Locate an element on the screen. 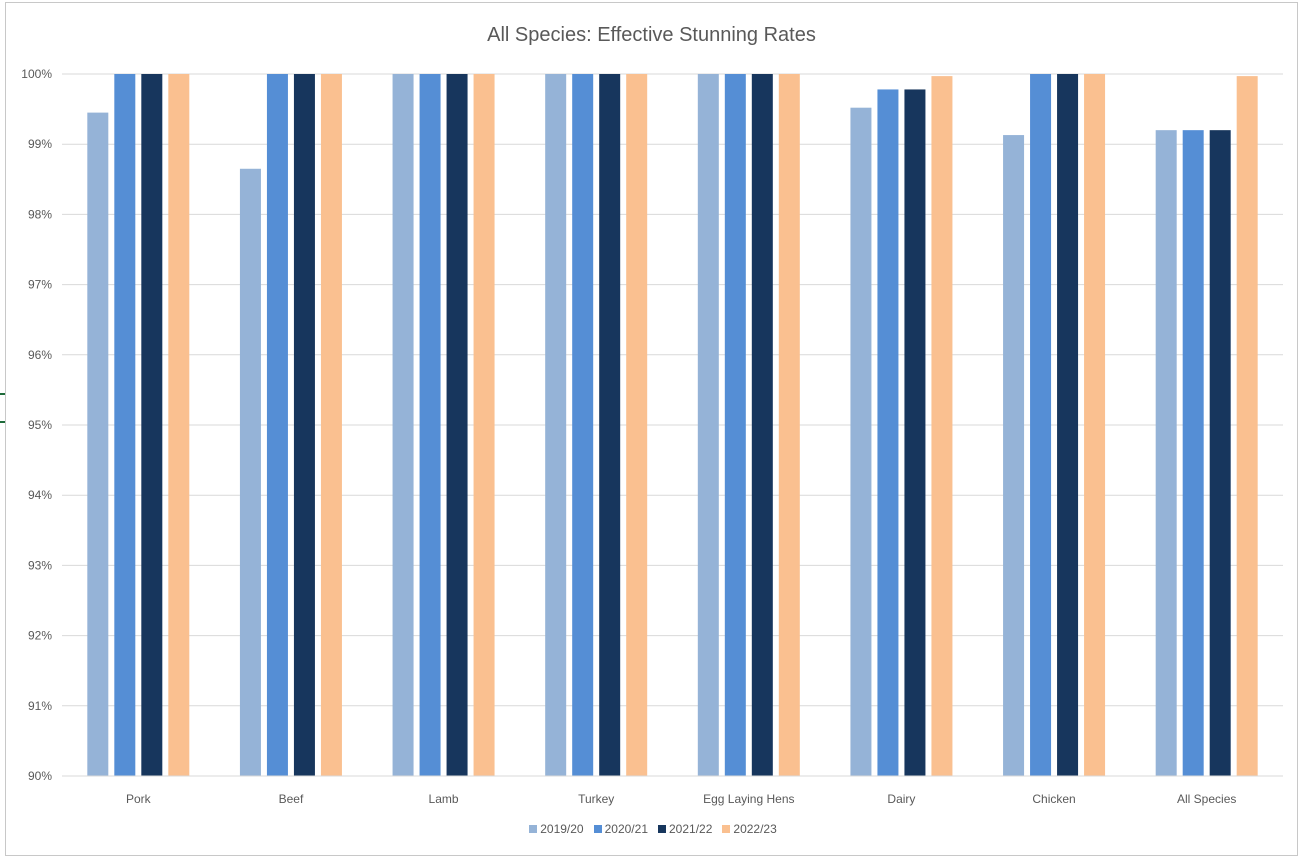 The image size is (1306, 859). y-tick-label: 94% is located at coordinates (40, 495).